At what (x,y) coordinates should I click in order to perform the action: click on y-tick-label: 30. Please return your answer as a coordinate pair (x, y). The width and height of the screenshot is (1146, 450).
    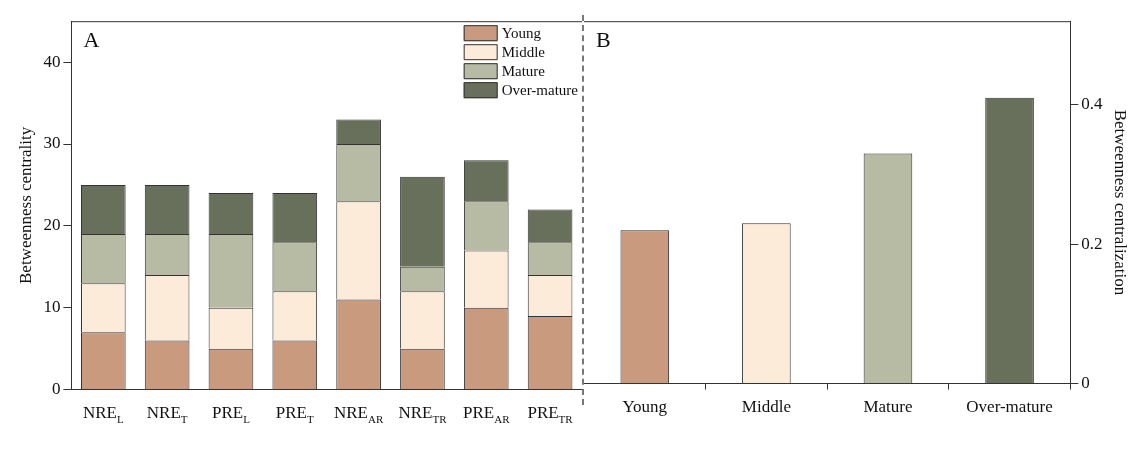
    Looking at the image, I should click on (52, 143).